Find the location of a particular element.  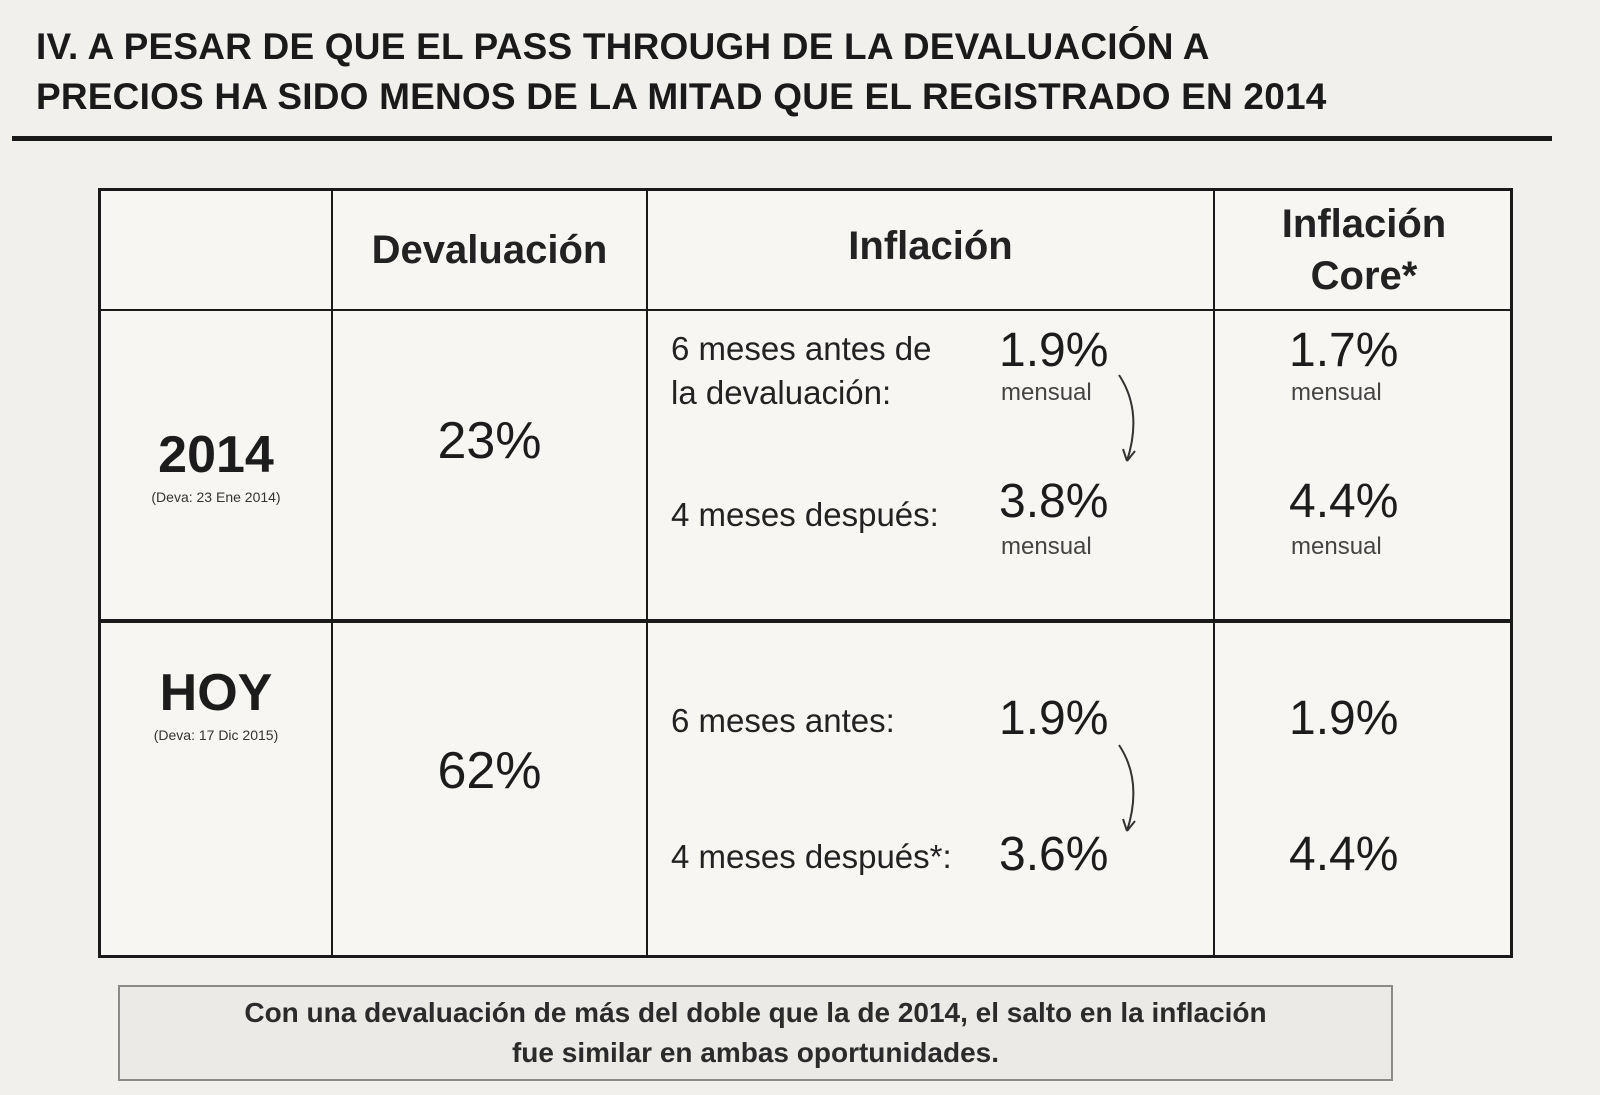

after-unit: mensual is located at coordinates (1046, 546).